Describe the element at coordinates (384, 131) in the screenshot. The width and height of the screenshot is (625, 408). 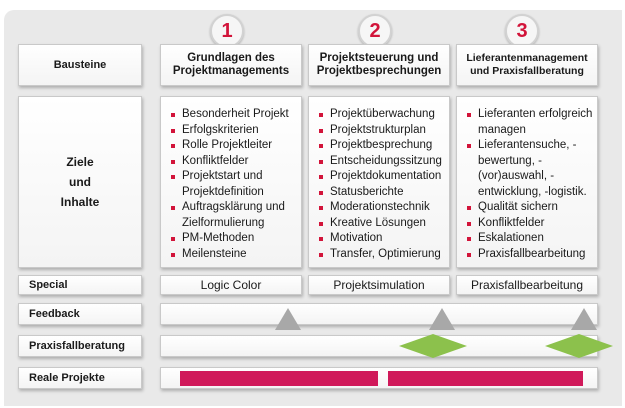
I see `topic-item: Projektstrukturplan` at that location.